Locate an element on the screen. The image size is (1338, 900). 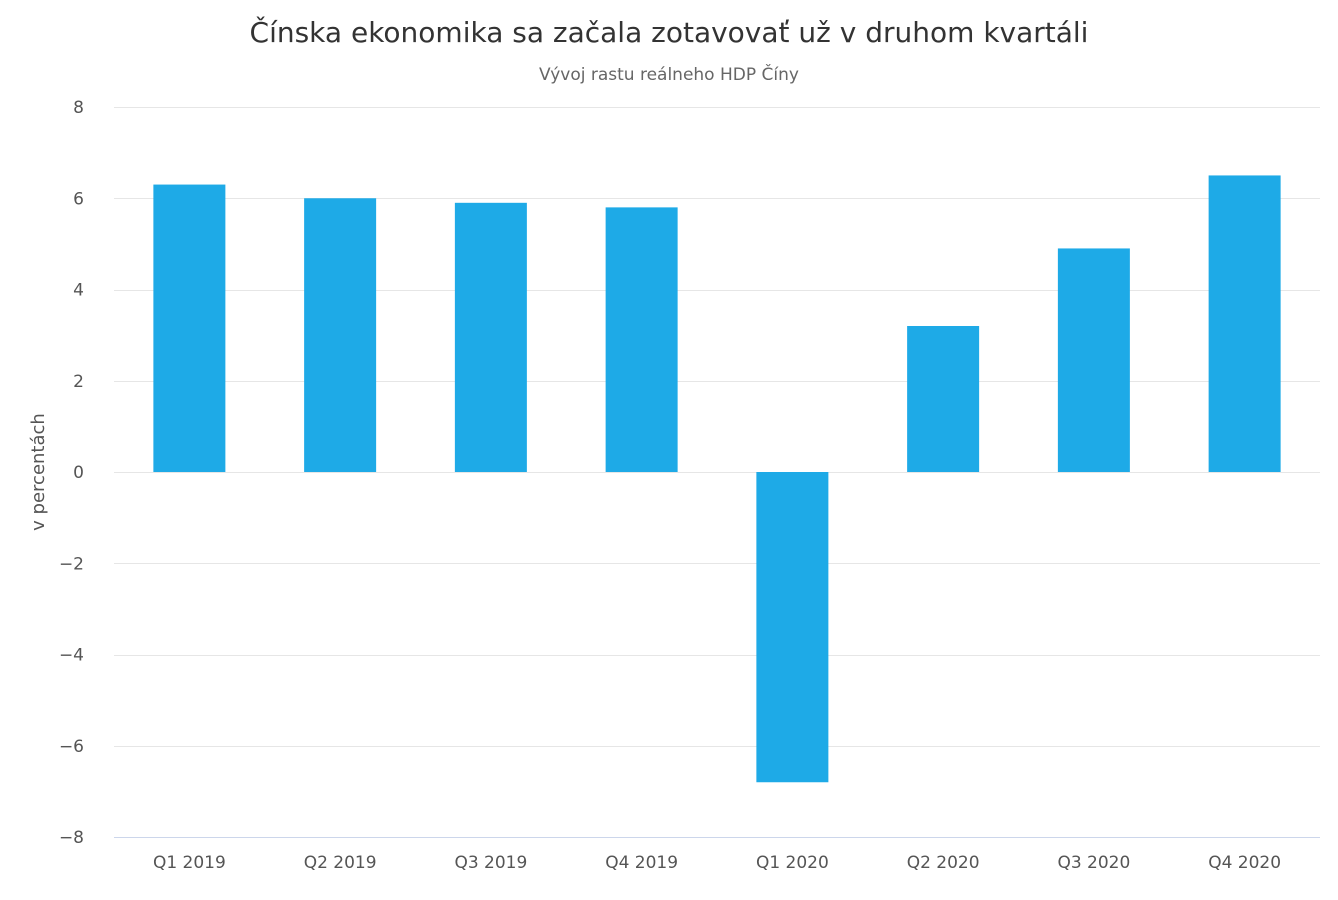
x-tick-label: Q1 2019 is located at coordinates (189, 863).